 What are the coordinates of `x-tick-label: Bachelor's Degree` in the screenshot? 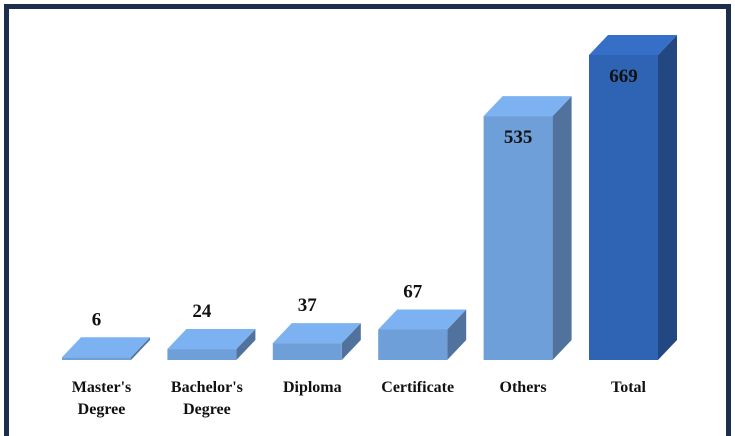 It's located at (207, 398).